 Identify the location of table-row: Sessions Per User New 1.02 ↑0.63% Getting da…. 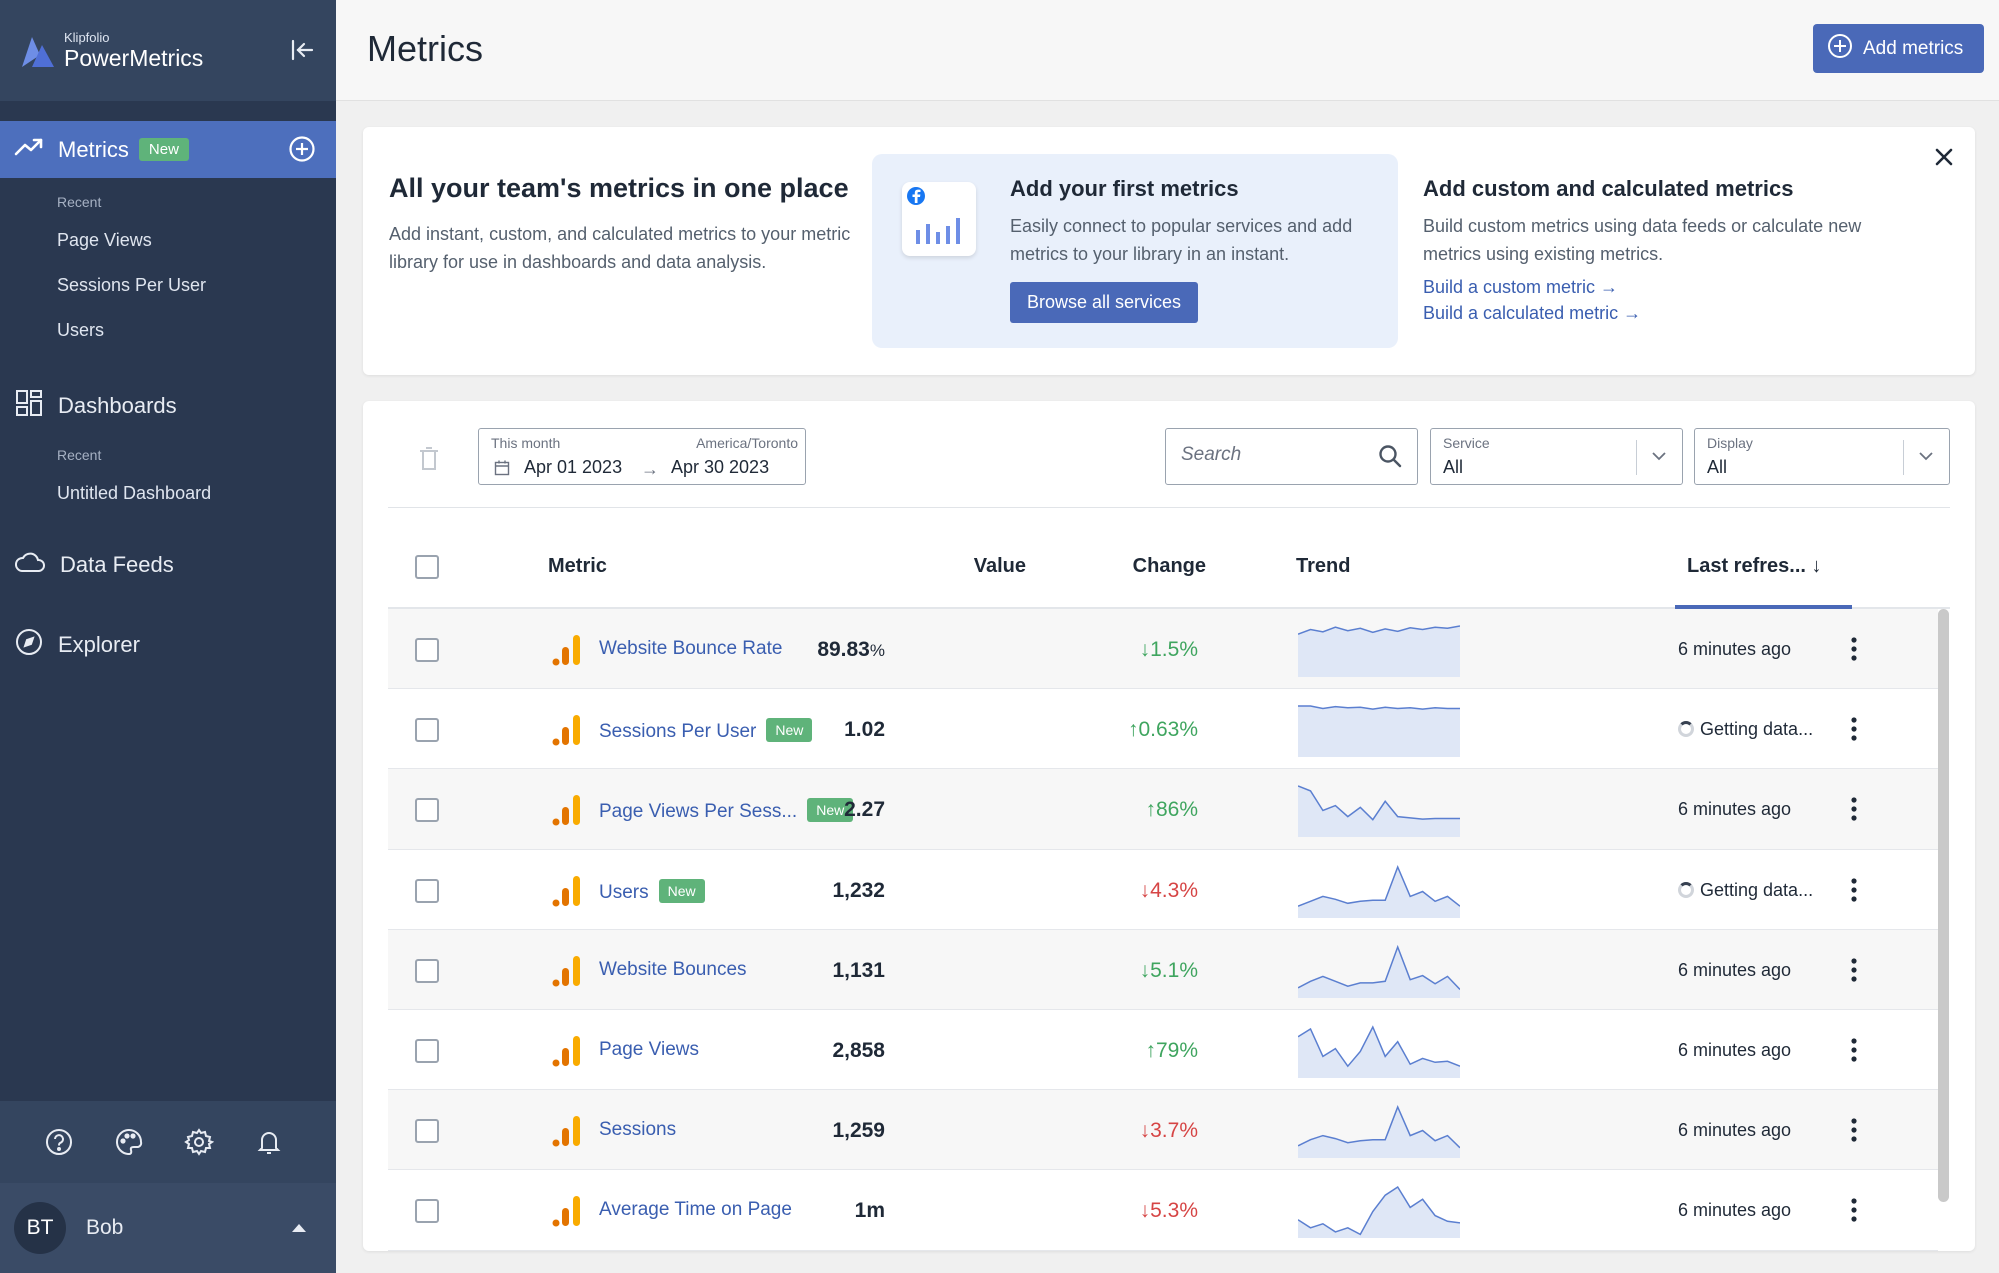
(1163, 729).